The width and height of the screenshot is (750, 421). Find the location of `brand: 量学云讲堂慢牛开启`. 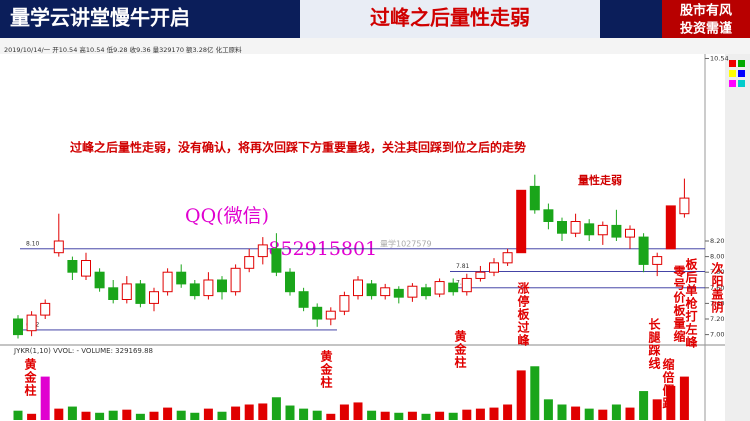

brand: 量学云讲堂慢牛开启 is located at coordinates (100, 18).